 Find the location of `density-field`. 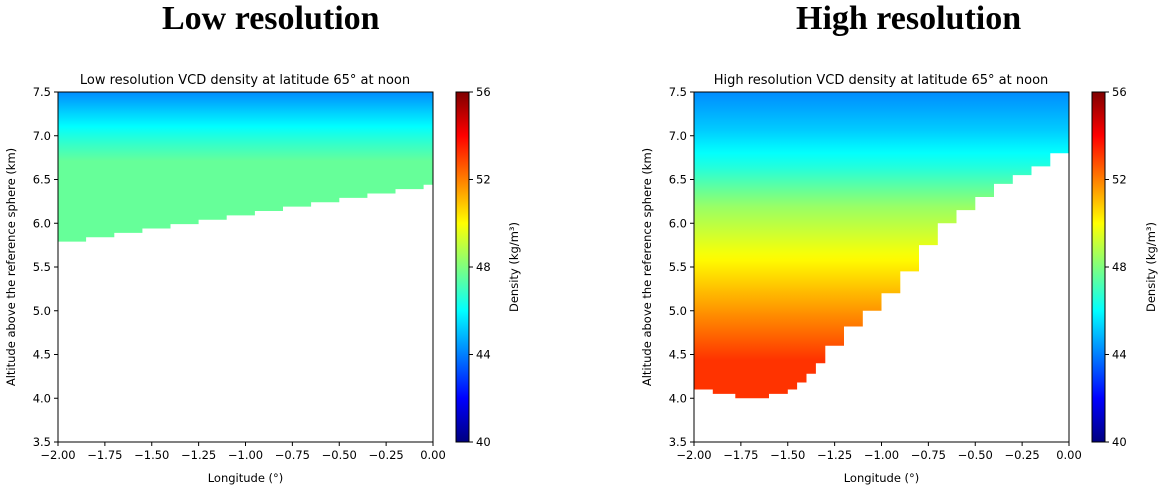

density-field is located at coordinates (245, 169).